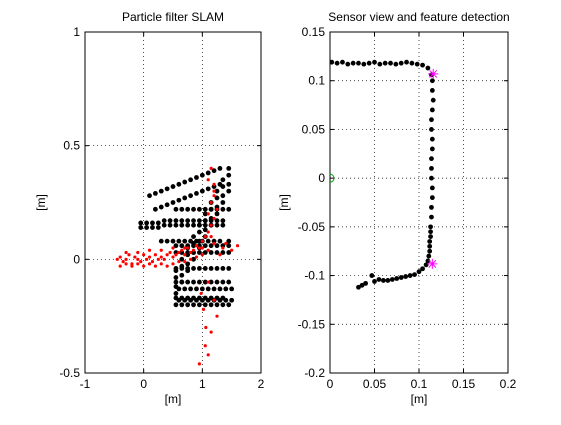 Image resolution: width=561 pixels, height=425 pixels. Describe the element at coordinates (508, 384) in the screenshot. I see `chart-2-x-tick-label: 0.2` at that location.